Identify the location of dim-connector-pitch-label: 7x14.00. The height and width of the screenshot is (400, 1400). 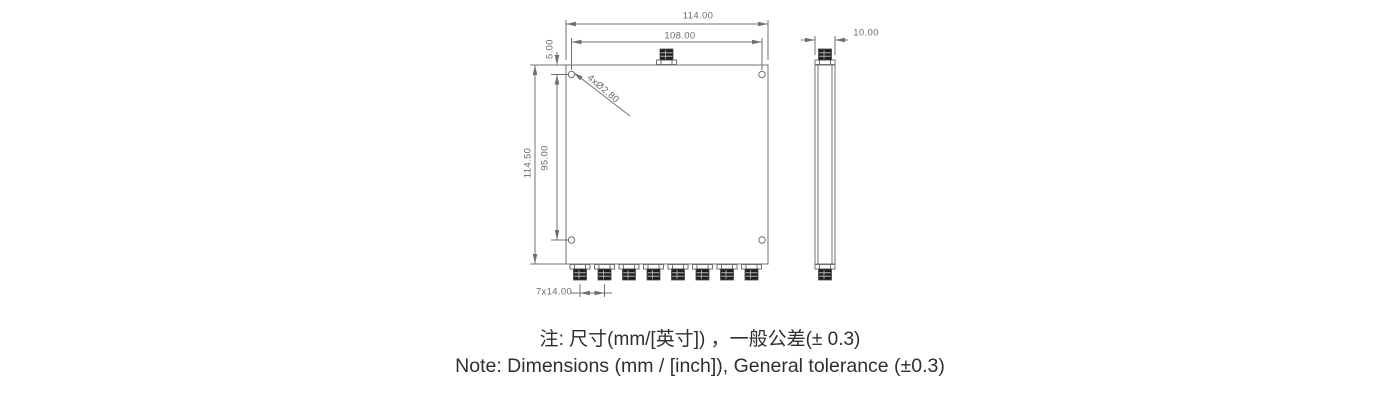
(554, 292).